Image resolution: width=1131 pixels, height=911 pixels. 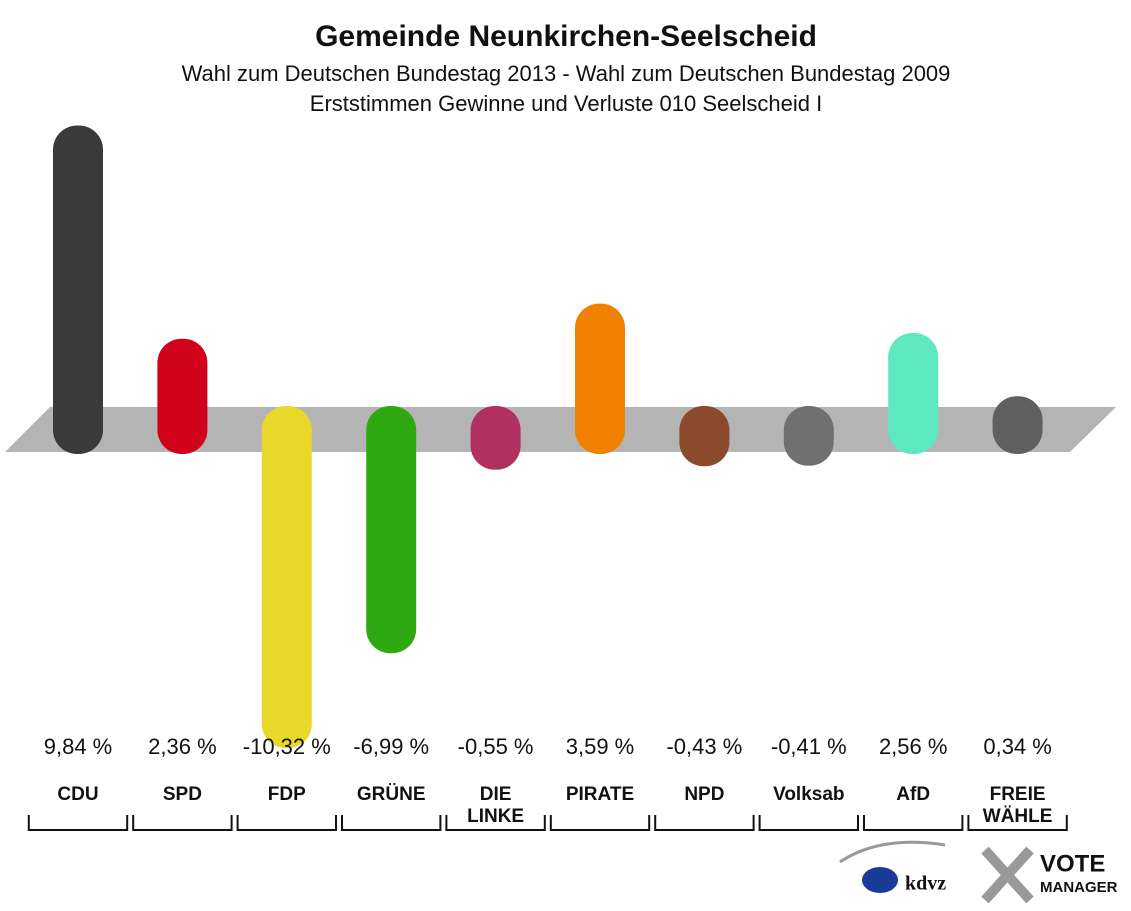 I want to click on value-label: -6,99 %, so click(x=391, y=746).